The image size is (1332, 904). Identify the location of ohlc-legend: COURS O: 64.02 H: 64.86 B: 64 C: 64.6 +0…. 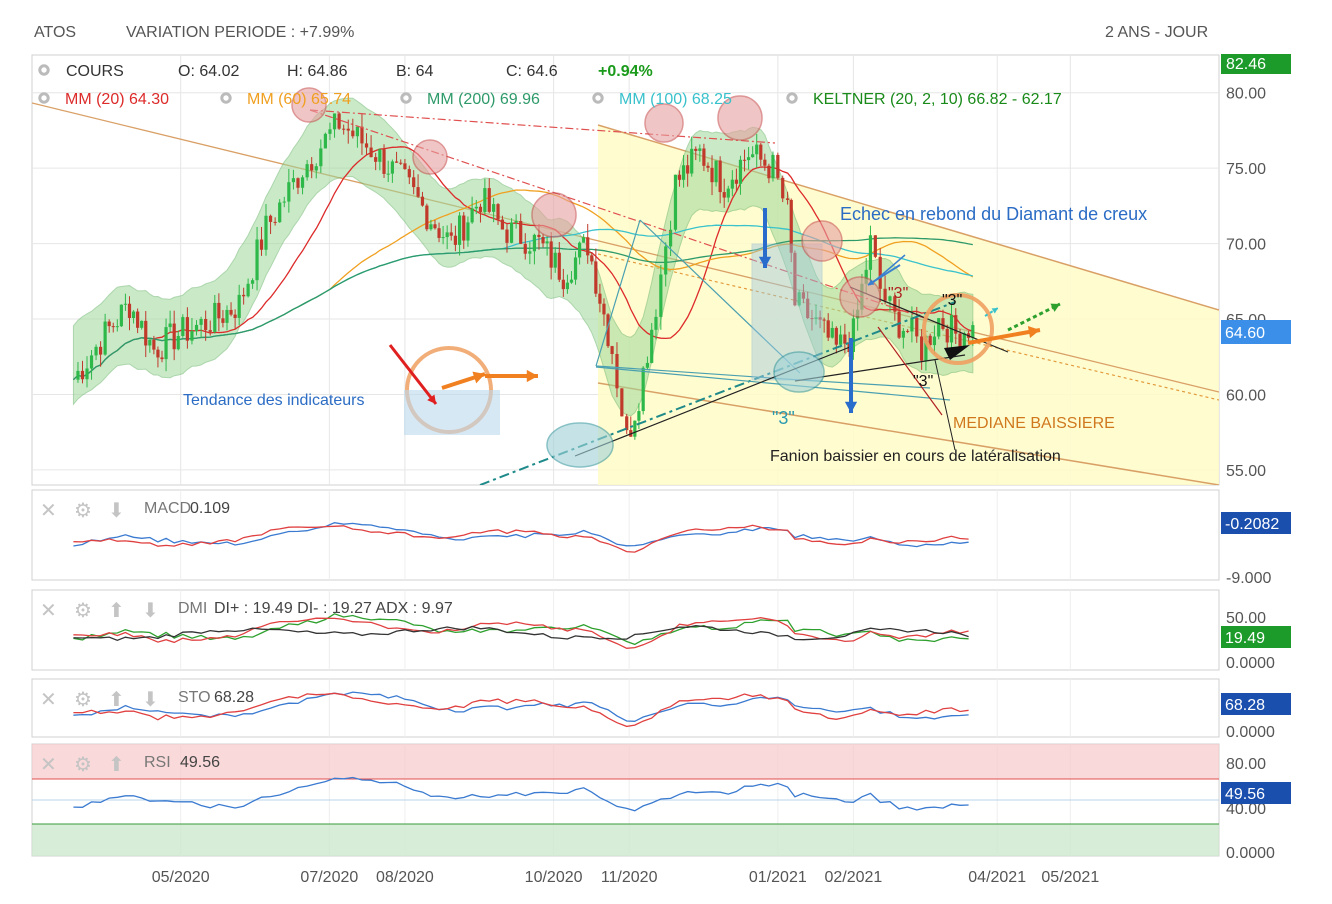
(345, 71).